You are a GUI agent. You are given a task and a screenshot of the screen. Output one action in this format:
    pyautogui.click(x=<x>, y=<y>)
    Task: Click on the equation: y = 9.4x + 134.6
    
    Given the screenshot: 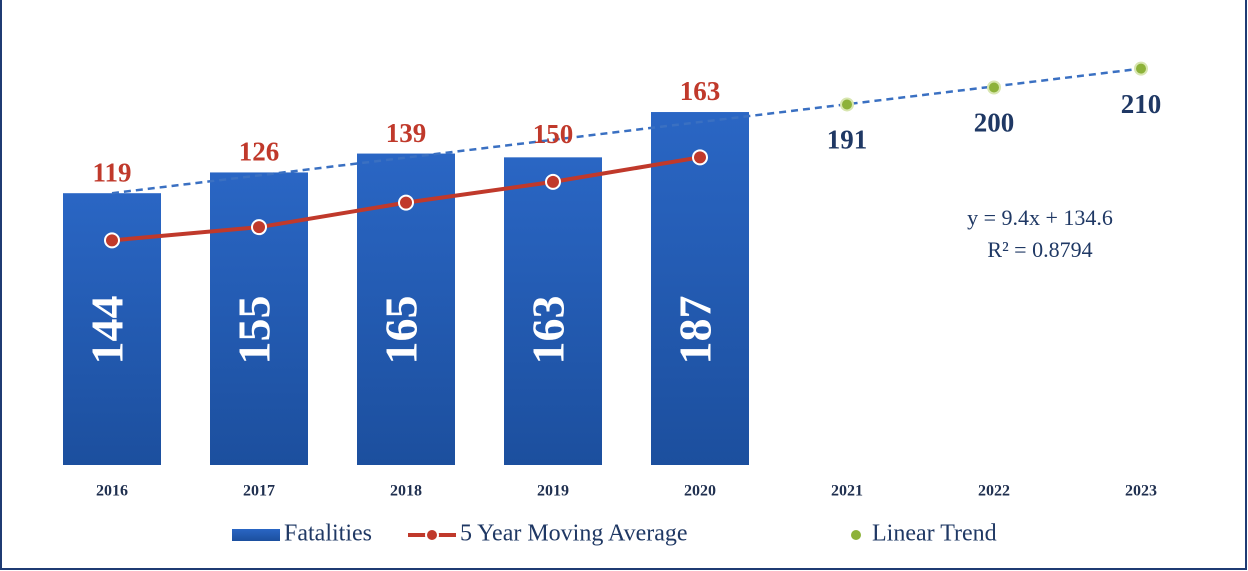 What is the action you would take?
    pyautogui.click(x=1040, y=217)
    